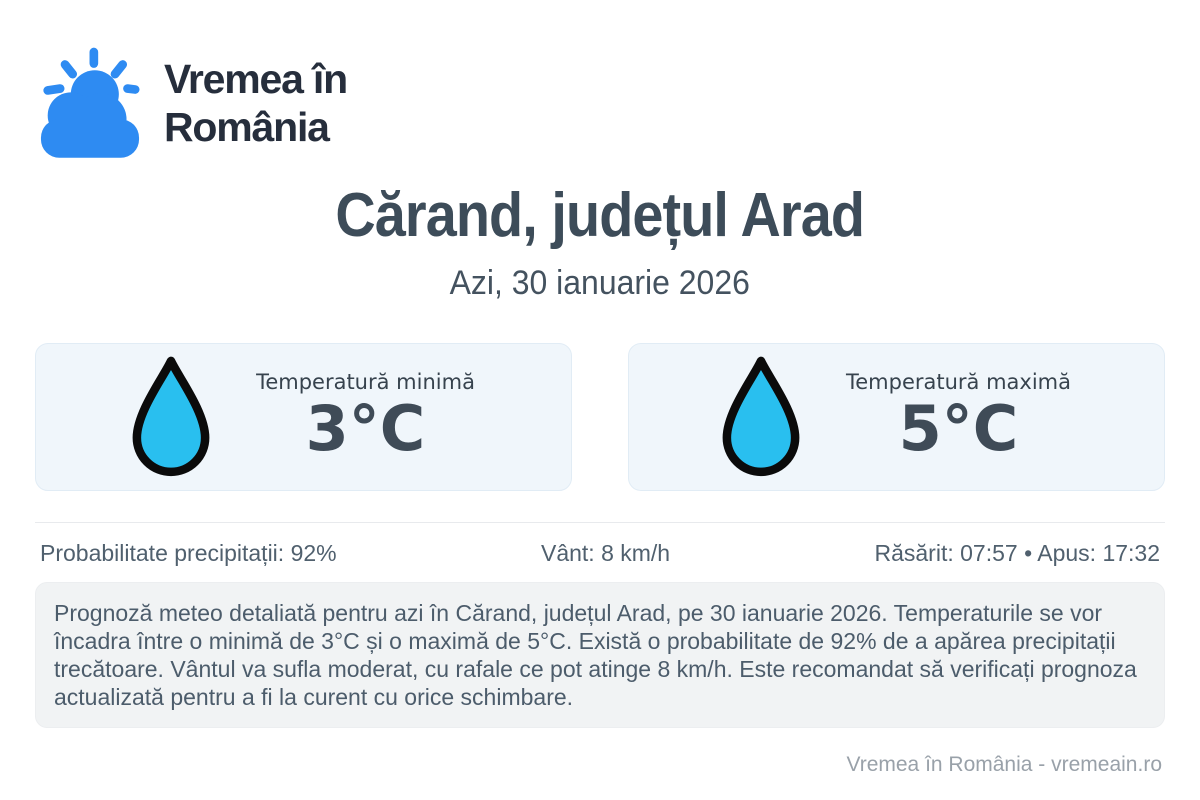  I want to click on brand-name: Vremea în România, so click(256, 98).